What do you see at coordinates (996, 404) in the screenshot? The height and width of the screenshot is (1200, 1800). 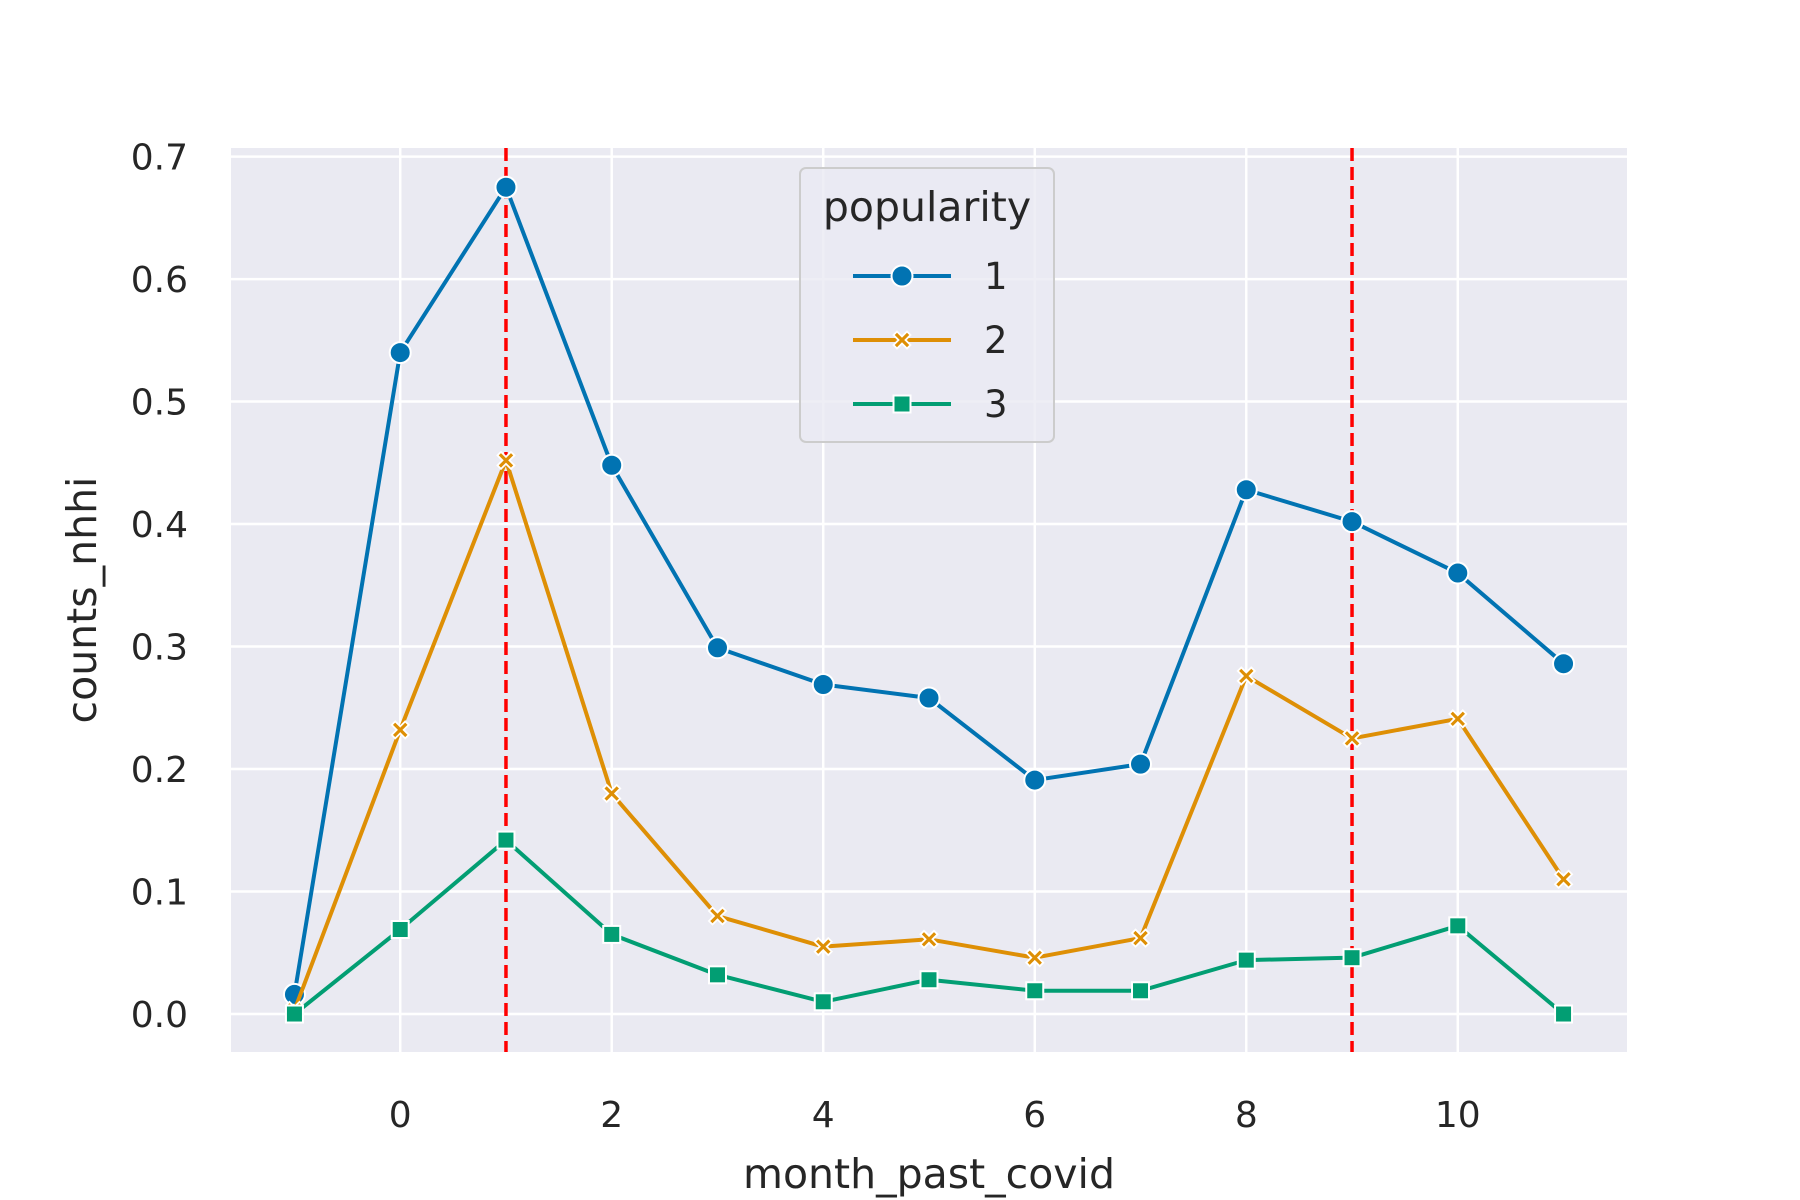 I see `legend-label: 3` at bounding box center [996, 404].